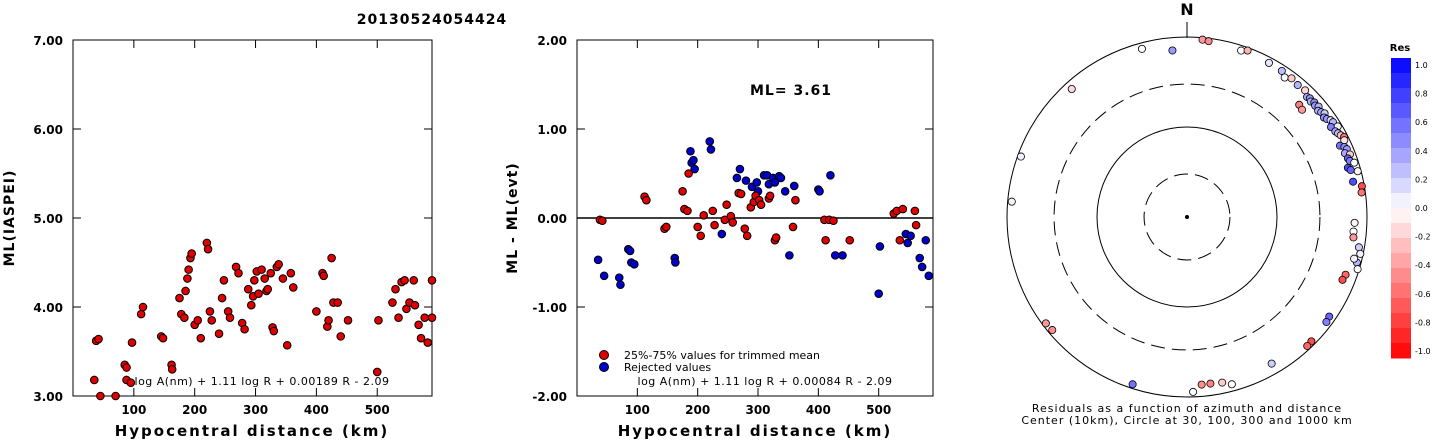 The width and height of the screenshot is (1437, 445). What do you see at coordinates (549, 308) in the screenshot?
I see `chart2-ytick-label: -1.00` at bounding box center [549, 308].